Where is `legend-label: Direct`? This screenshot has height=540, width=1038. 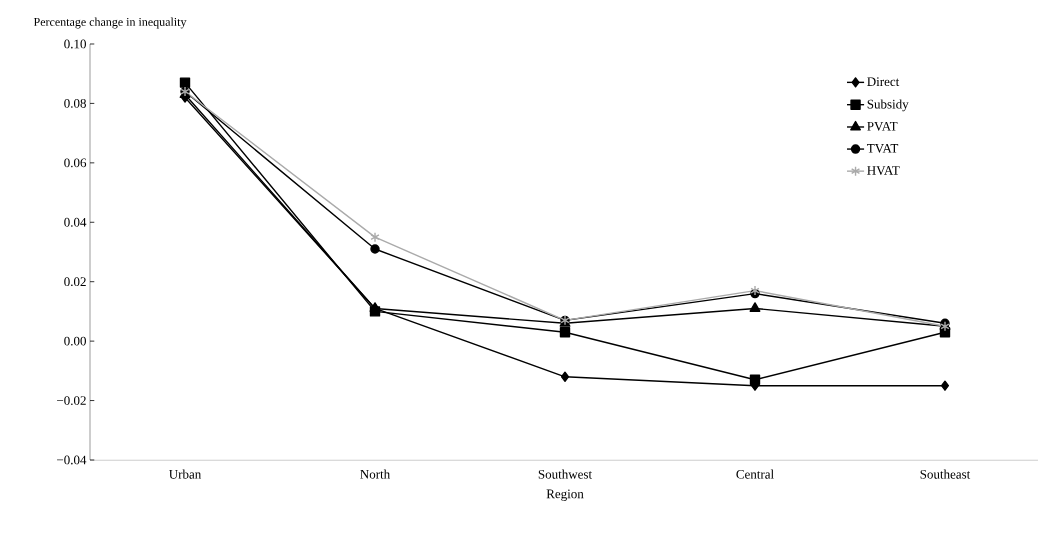
legend-label: Direct is located at coordinates (883, 82).